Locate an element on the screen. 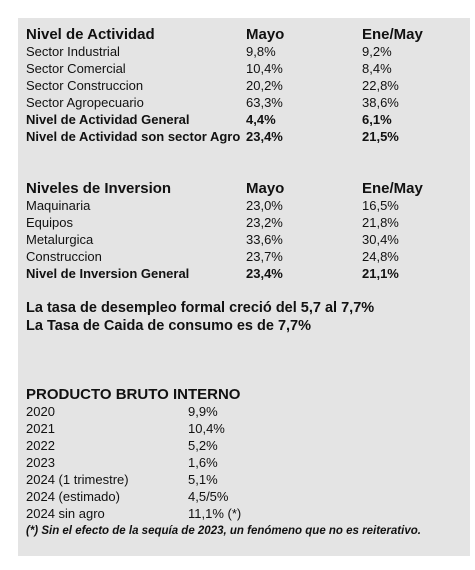  table-header: Niveles de Inversion is located at coordinates (99, 188).